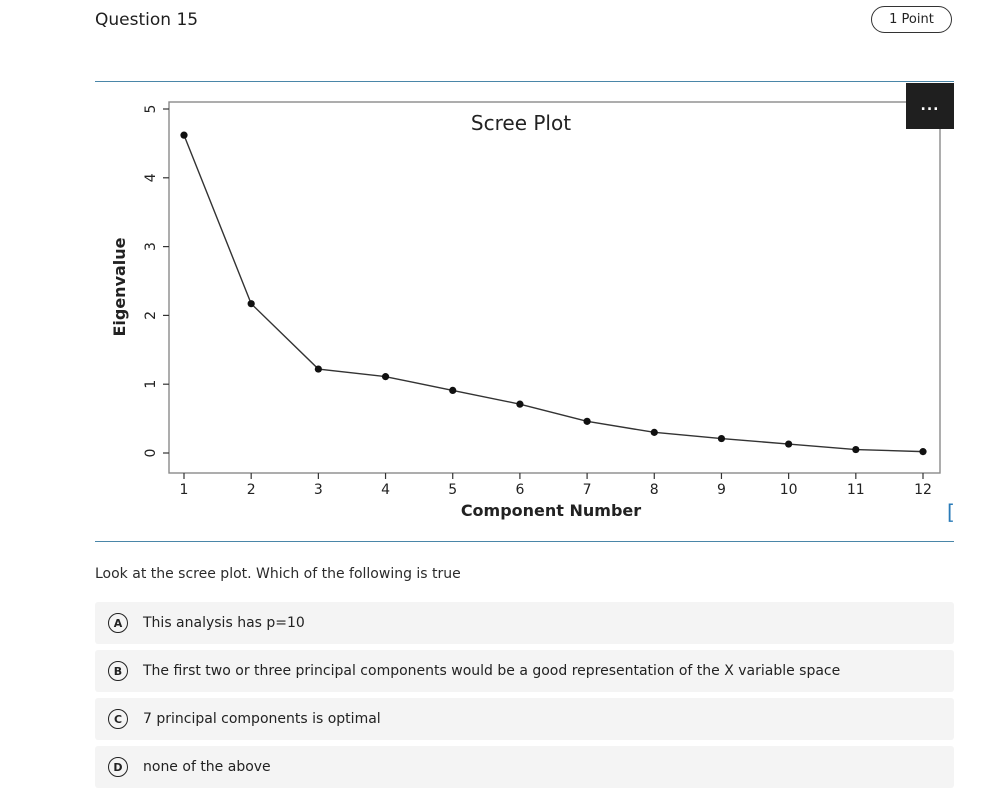 This screenshot has height=809, width=999. What do you see at coordinates (524, 81) in the screenshot?
I see `top-divider` at bounding box center [524, 81].